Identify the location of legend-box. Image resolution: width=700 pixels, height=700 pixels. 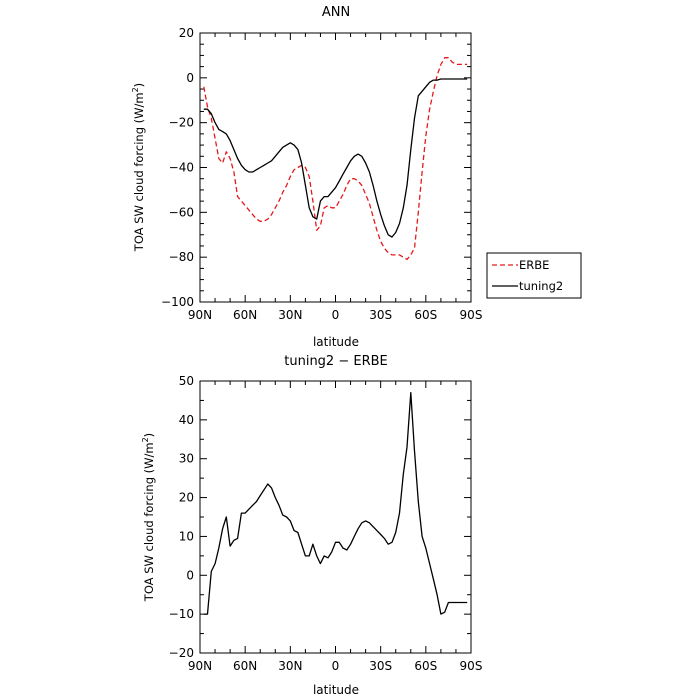
(534, 275).